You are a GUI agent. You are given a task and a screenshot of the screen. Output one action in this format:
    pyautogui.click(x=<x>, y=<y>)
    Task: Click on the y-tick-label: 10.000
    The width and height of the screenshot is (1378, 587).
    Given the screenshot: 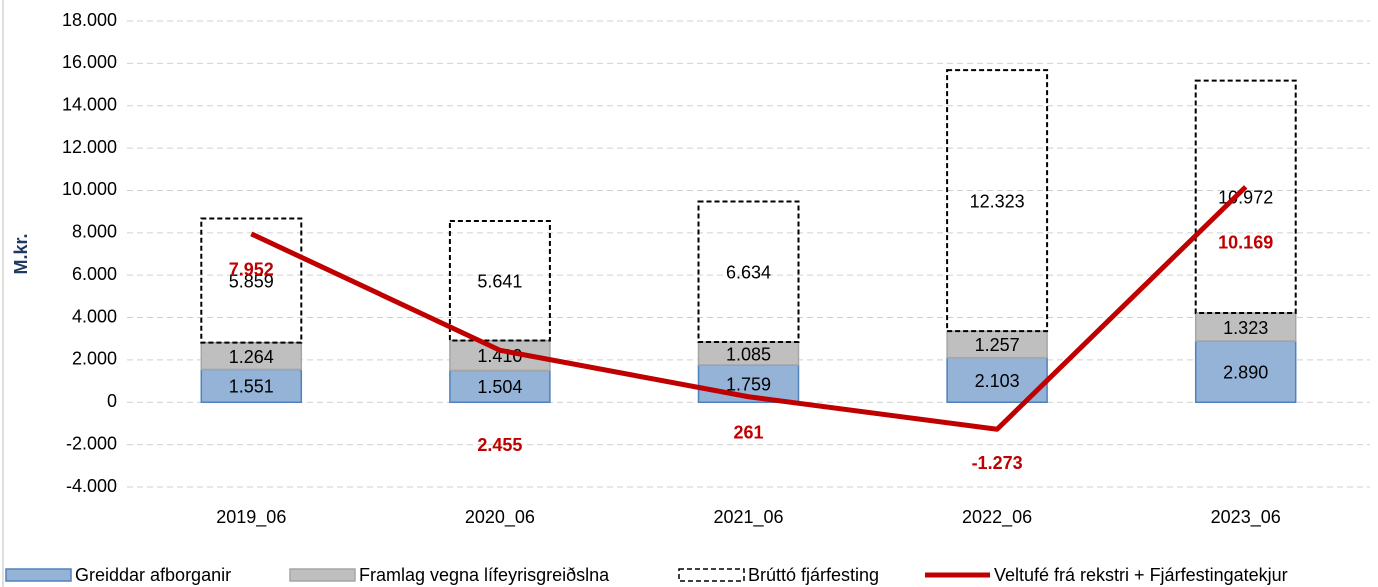 What is the action you would take?
    pyautogui.click(x=89, y=189)
    